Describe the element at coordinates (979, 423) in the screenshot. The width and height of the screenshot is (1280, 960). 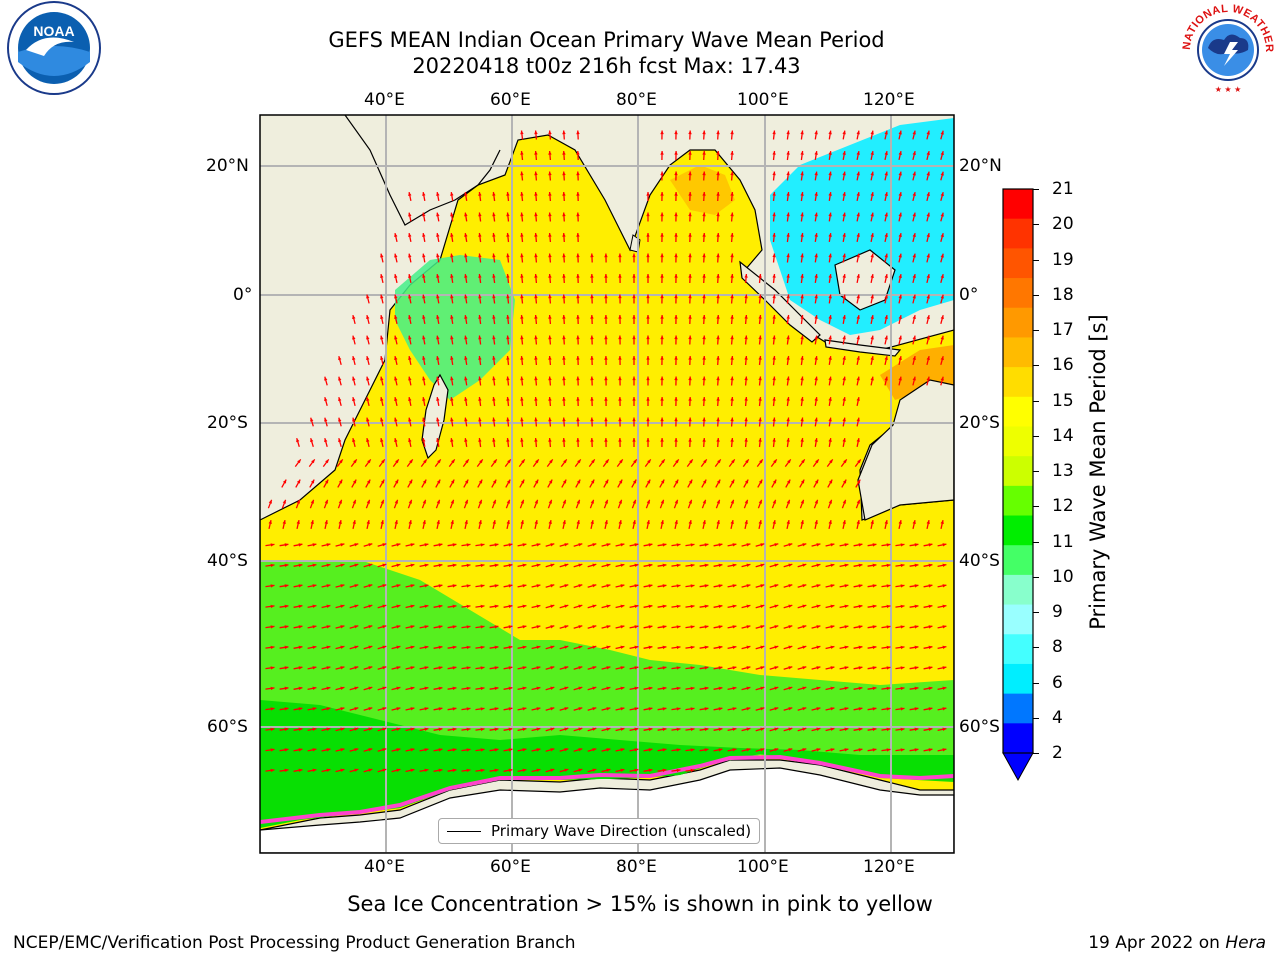
I see `lat-tick-right-20s: 20°S` at that location.